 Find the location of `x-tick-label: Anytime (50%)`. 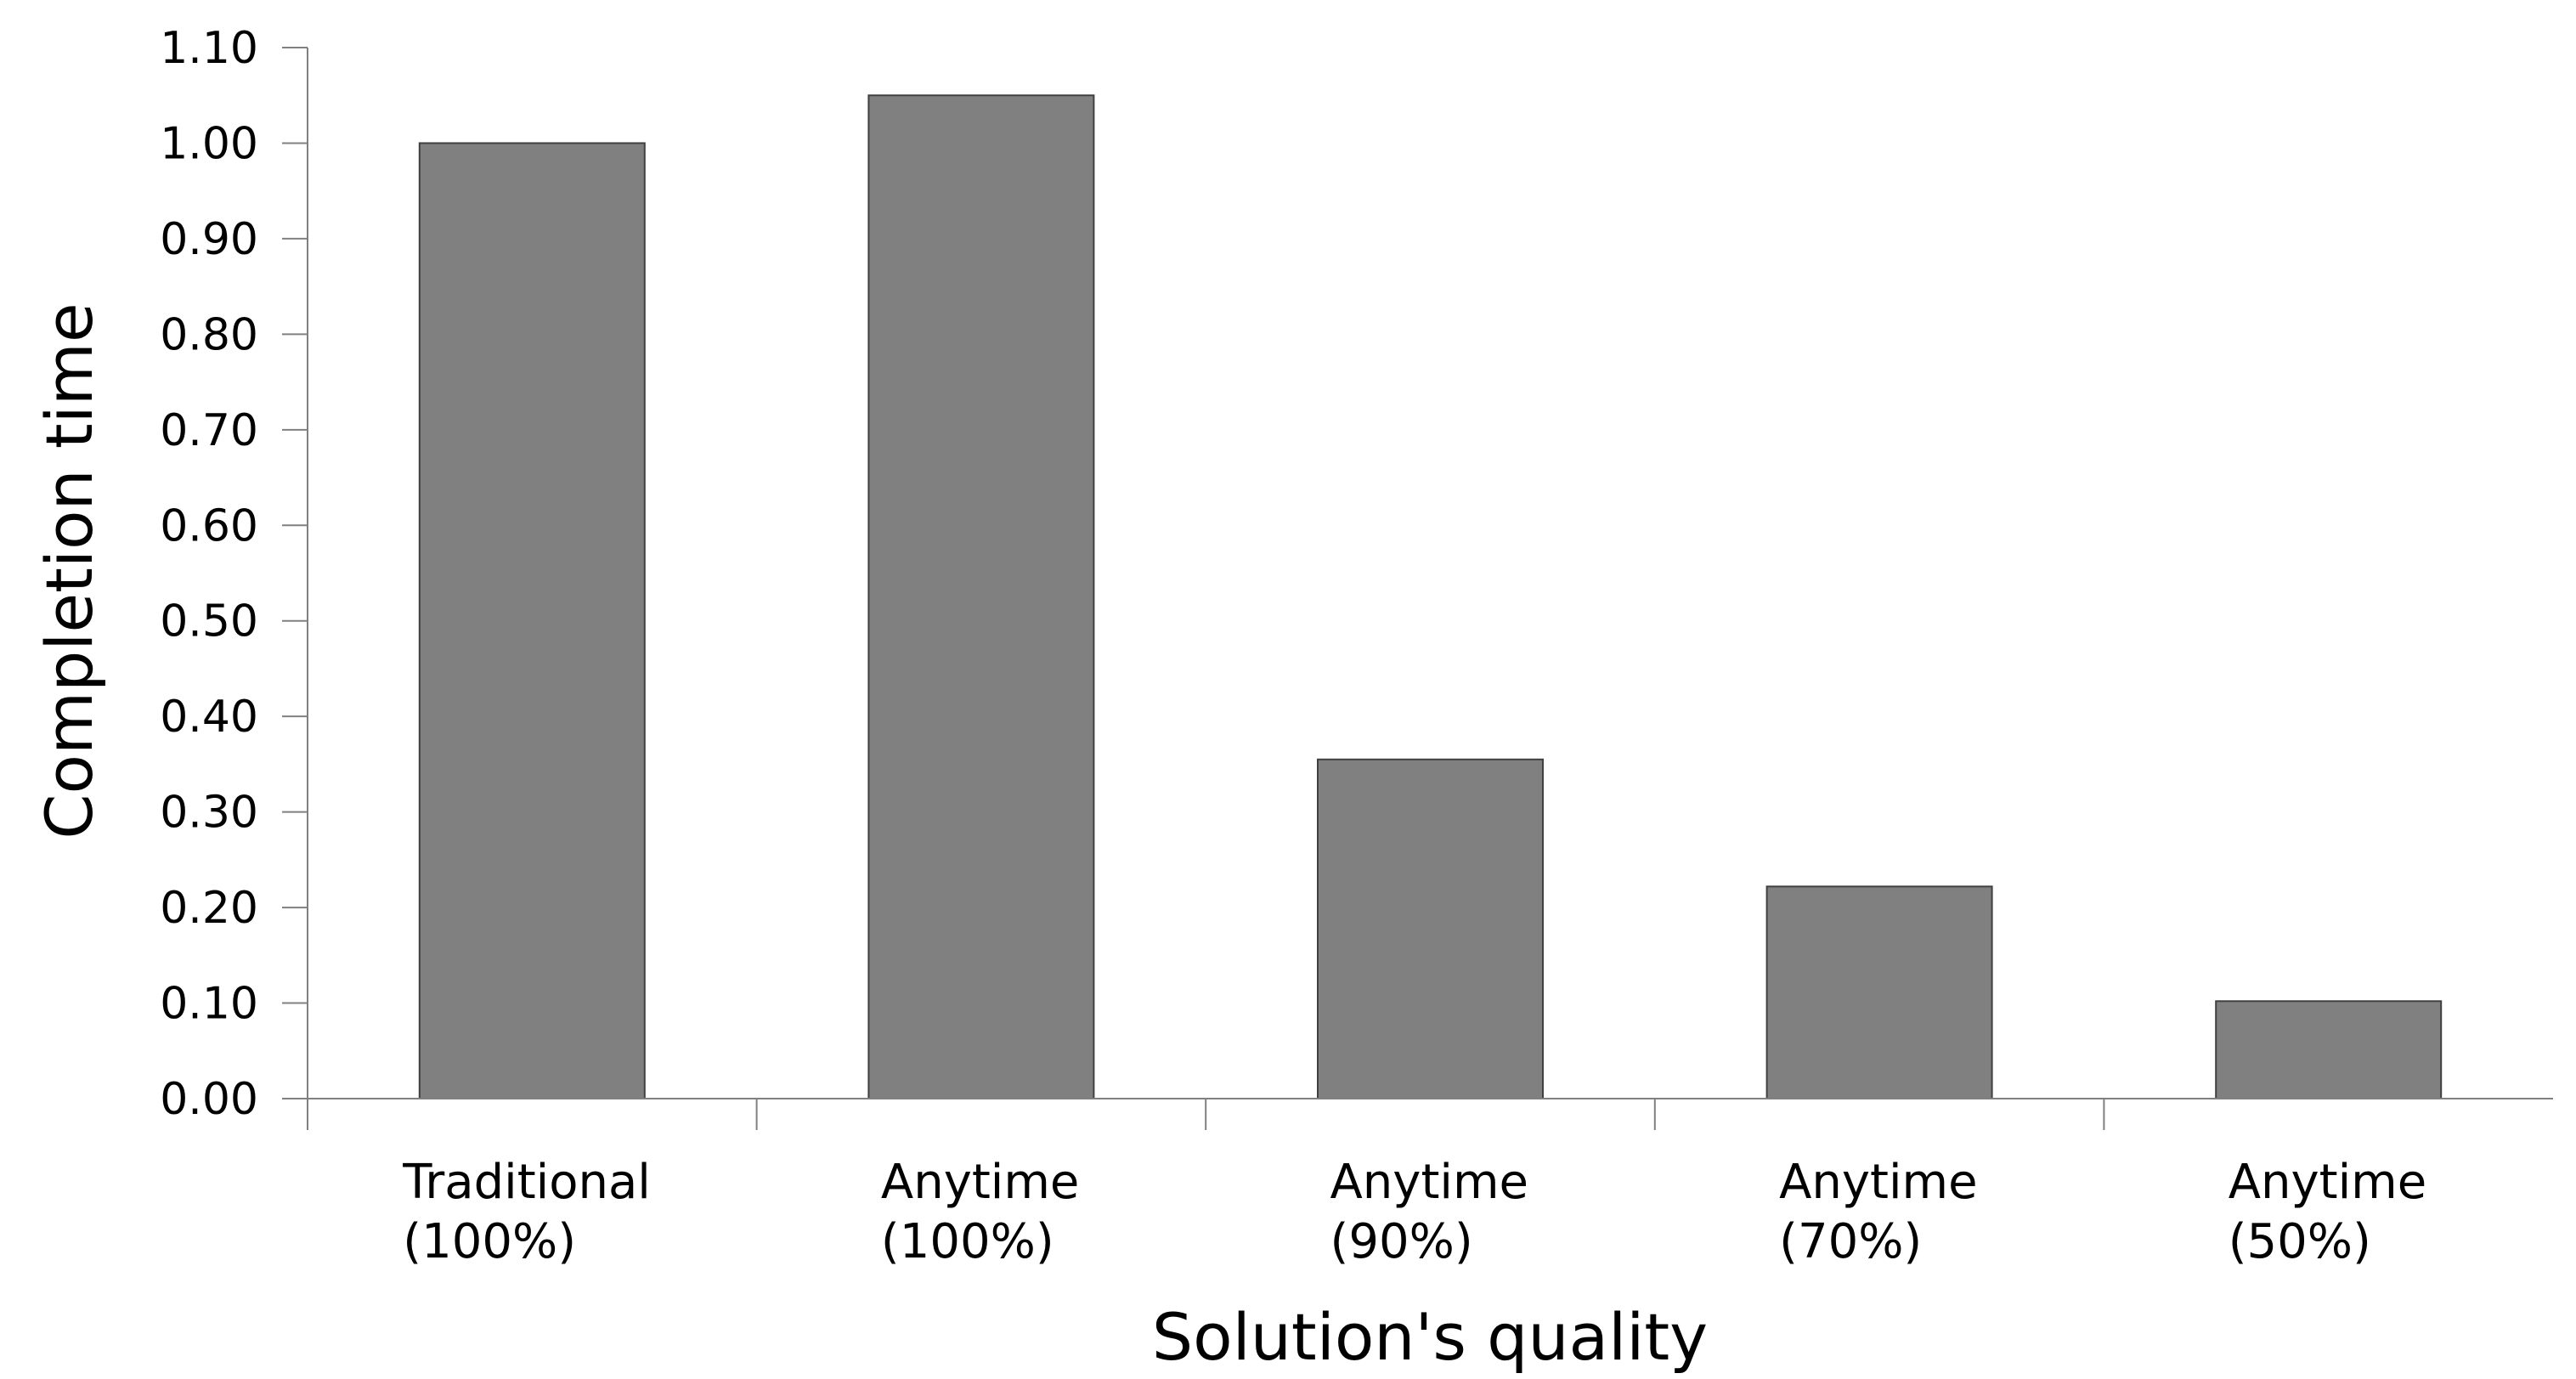

x-tick-label: Anytime (50%) is located at coordinates (2327, 1212).